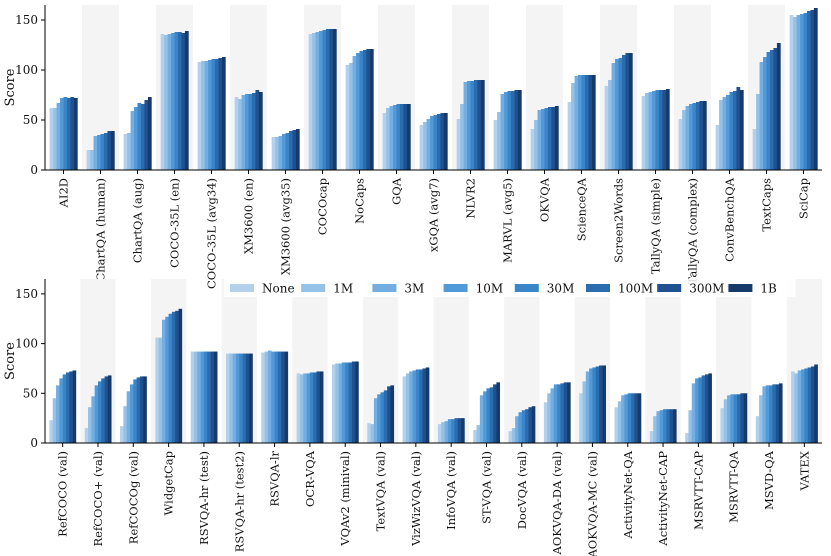  Describe the element at coordinates (414, 289) in the screenshot. I see `legend-label: 3M` at that location.